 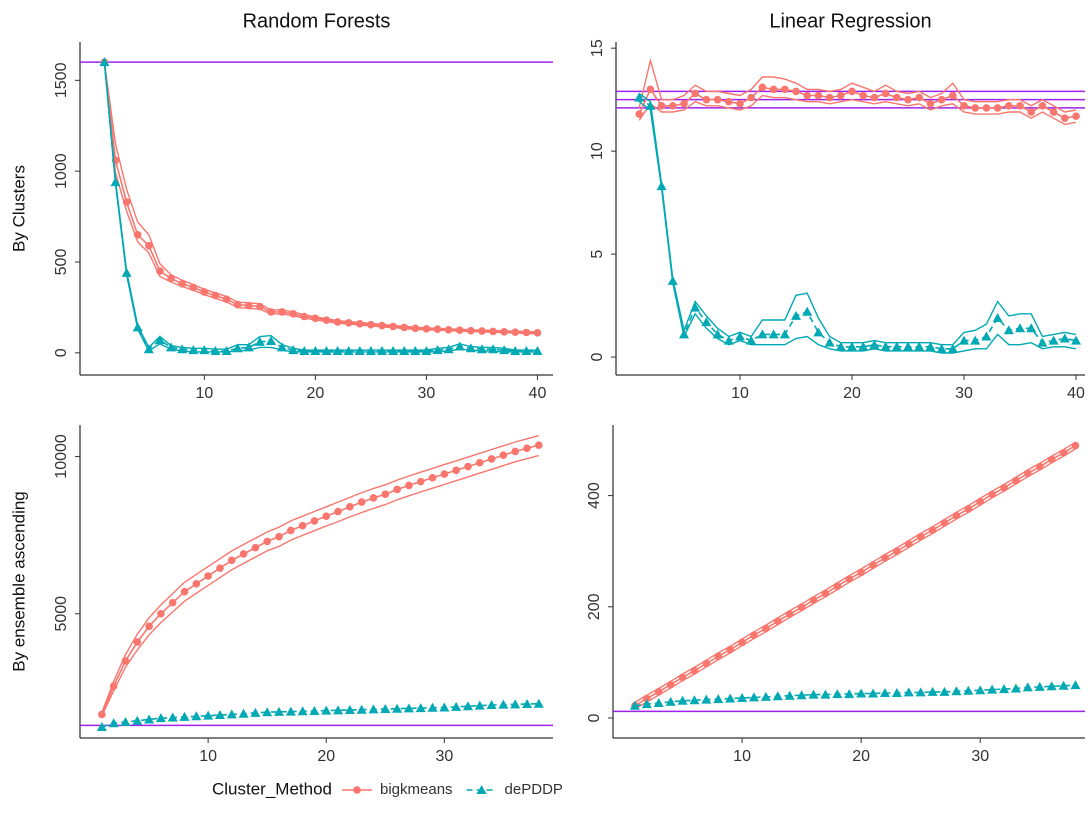 I want to click on y-tick-label: 15, so click(x=597, y=48).